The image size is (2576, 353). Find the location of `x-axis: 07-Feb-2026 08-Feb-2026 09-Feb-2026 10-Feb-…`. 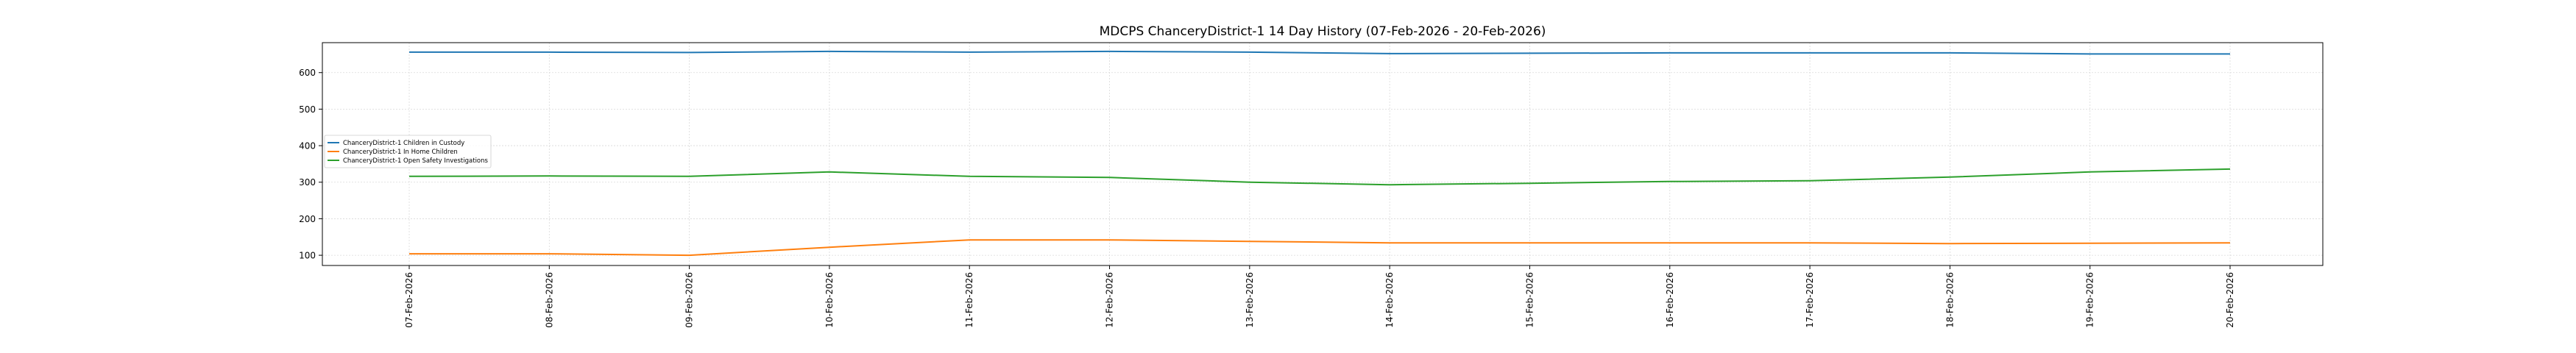

x-axis: 07-Feb-2026 08-Feb-2026 09-Feb-2026 10-Feb-… is located at coordinates (1319, 296).